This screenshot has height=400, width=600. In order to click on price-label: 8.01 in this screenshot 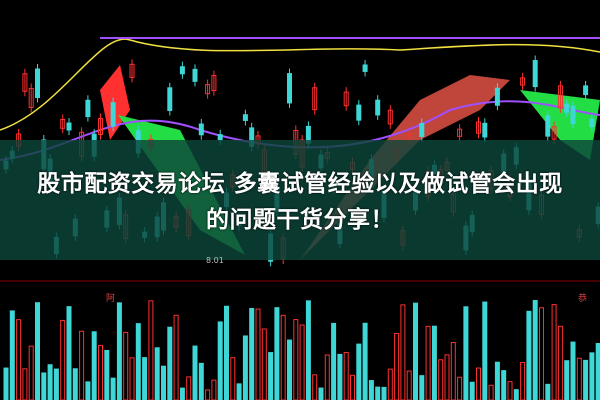, I will do `click(215, 260)`.